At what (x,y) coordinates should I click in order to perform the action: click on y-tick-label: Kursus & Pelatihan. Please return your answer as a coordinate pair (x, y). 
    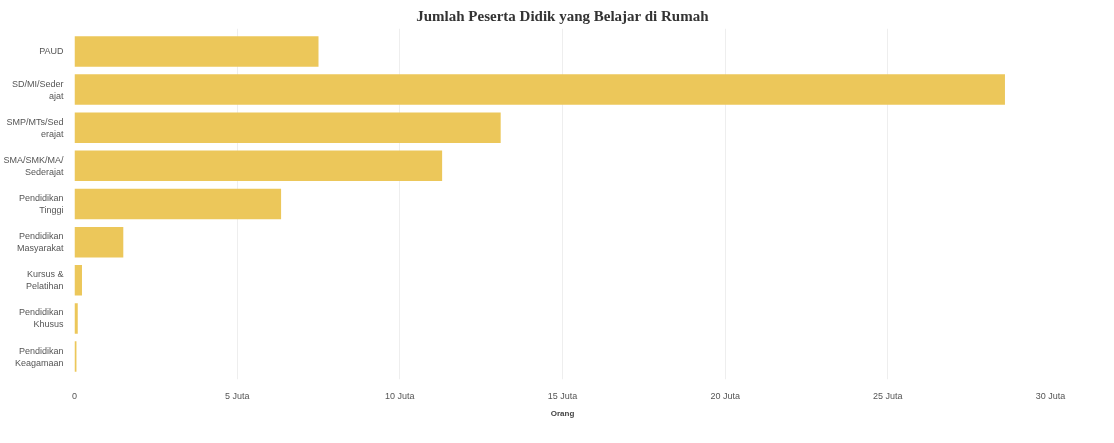
    Looking at the image, I should click on (44, 280).